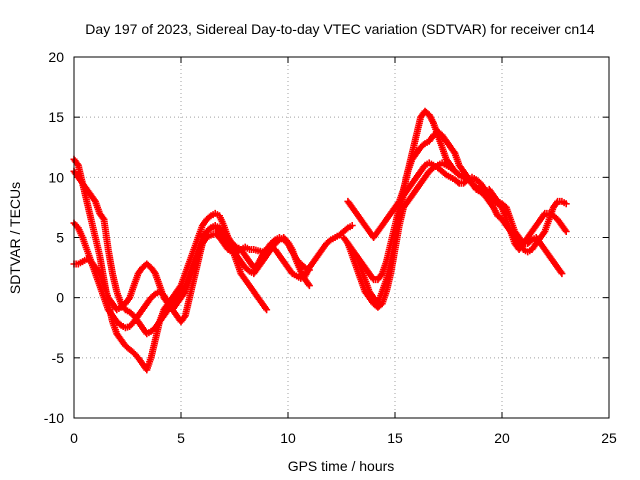 This screenshot has width=640, height=480. I want to click on x-tick-label: 20, so click(502, 438).